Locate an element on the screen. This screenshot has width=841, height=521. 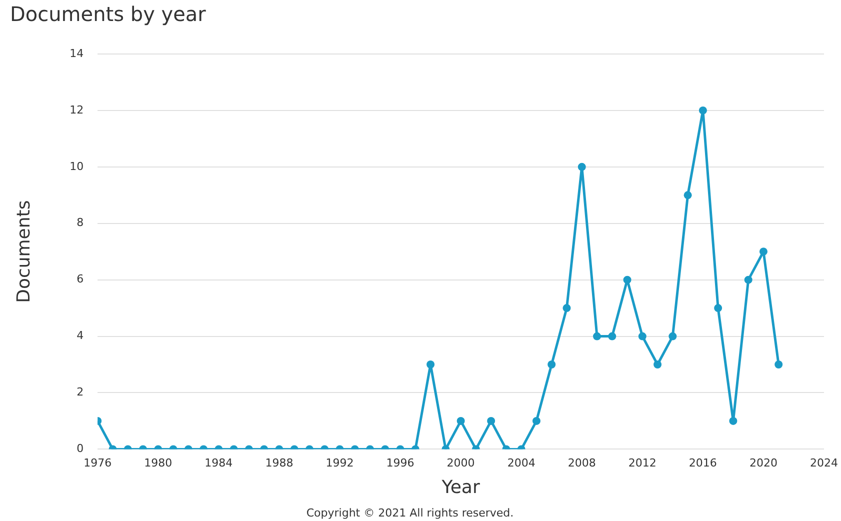
x-tick-label: 2008 is located at coordinates (582, 463).